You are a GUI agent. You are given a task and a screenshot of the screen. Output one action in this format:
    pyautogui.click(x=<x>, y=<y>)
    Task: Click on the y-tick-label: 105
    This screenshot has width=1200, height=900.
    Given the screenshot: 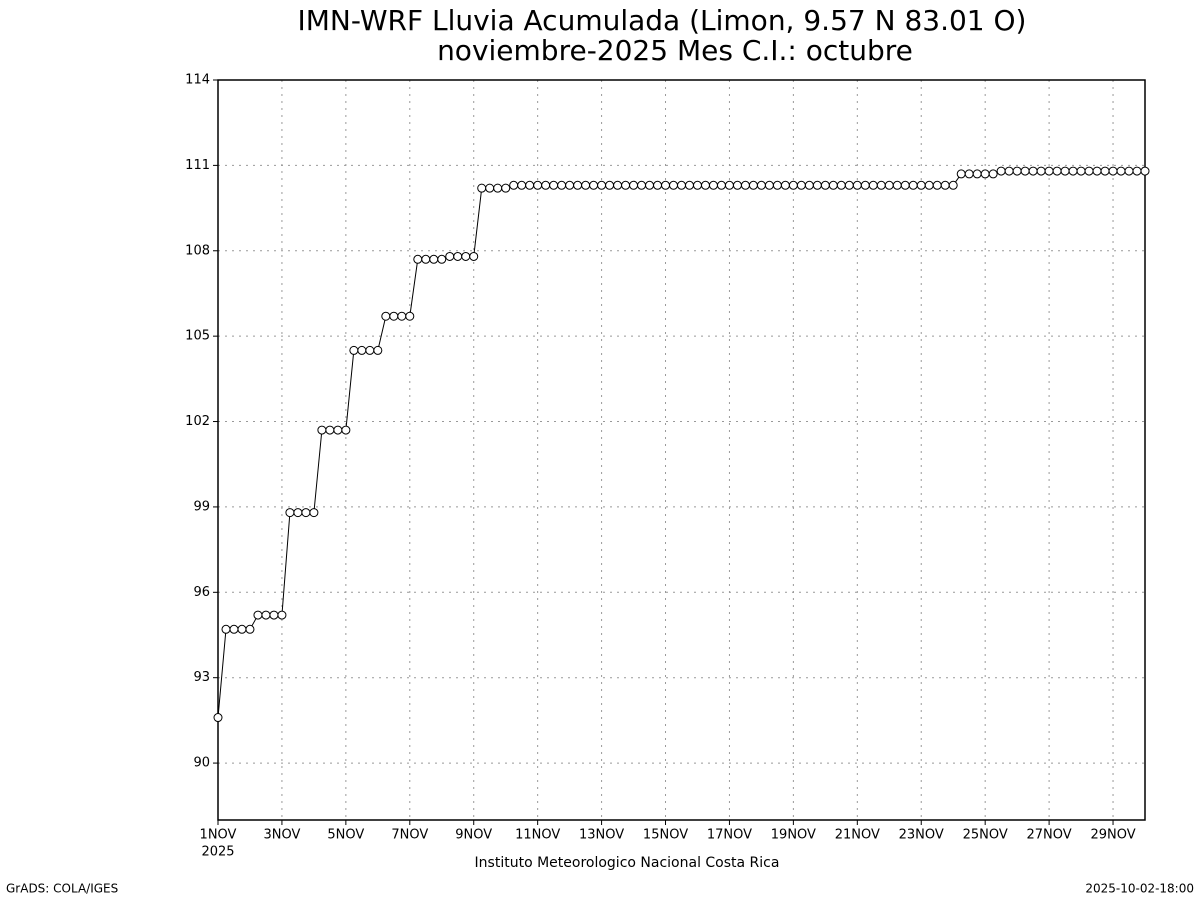 What is the action you would take?
    pyautogui.click(x=197, y=336)
    